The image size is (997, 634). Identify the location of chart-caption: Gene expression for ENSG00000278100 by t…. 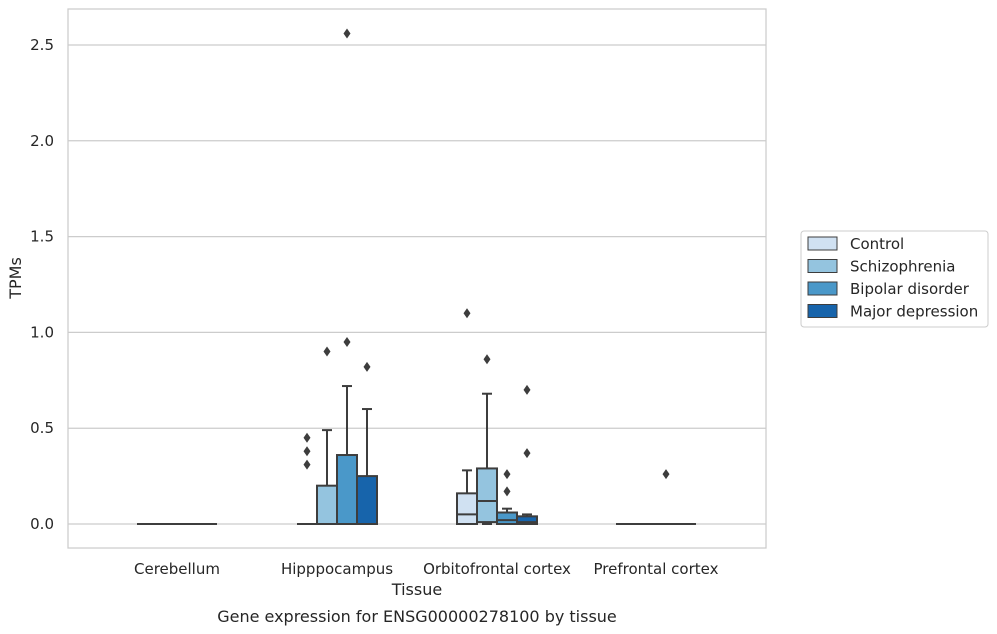
(417, 616).